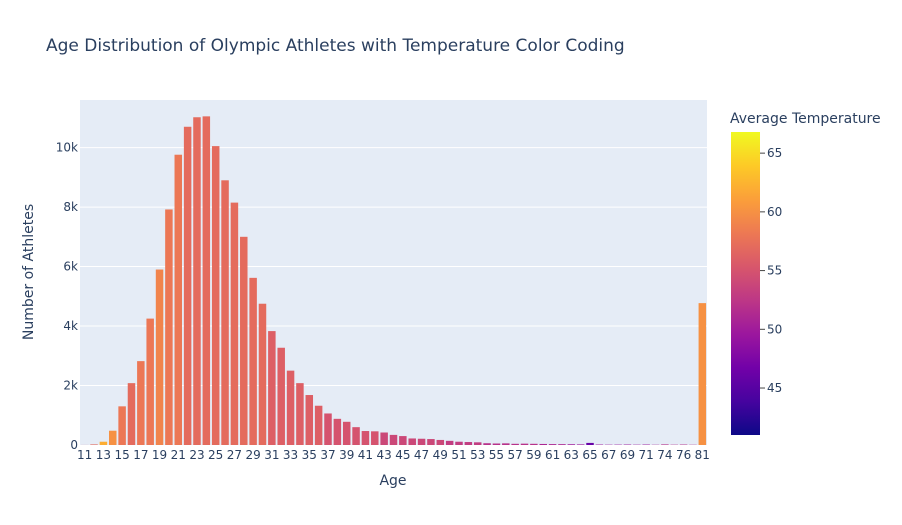  What do you see at coordinates (327, 455) in the screenshot?
I see `x-tick-label: 37` at bounding box center [327, 455].